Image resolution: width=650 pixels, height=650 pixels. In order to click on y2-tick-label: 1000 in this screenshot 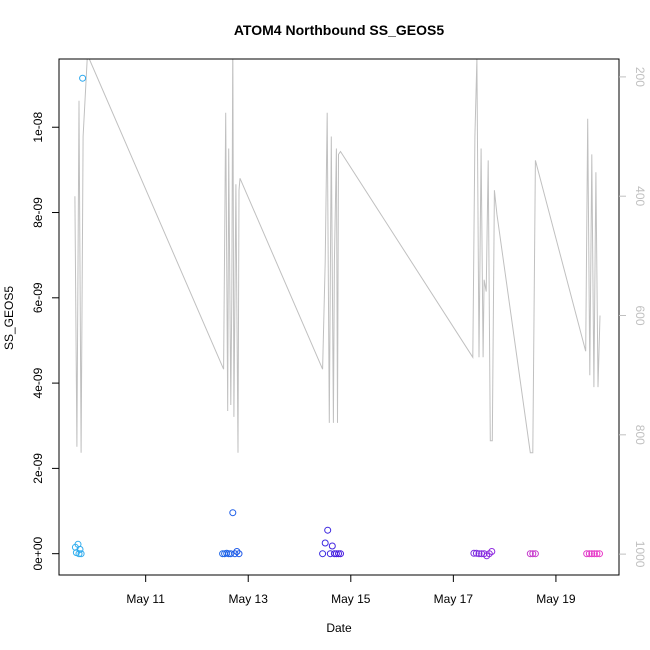, I will do `click(640, 554)`.